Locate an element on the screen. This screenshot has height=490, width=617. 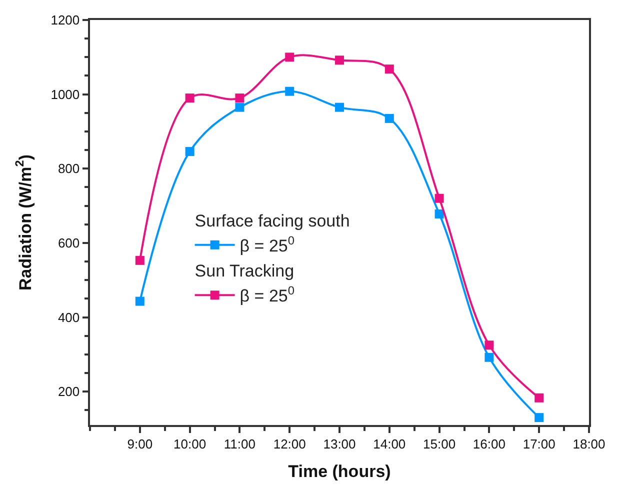
x-tick-label: 9:00 is located at coordinates (140, 444).